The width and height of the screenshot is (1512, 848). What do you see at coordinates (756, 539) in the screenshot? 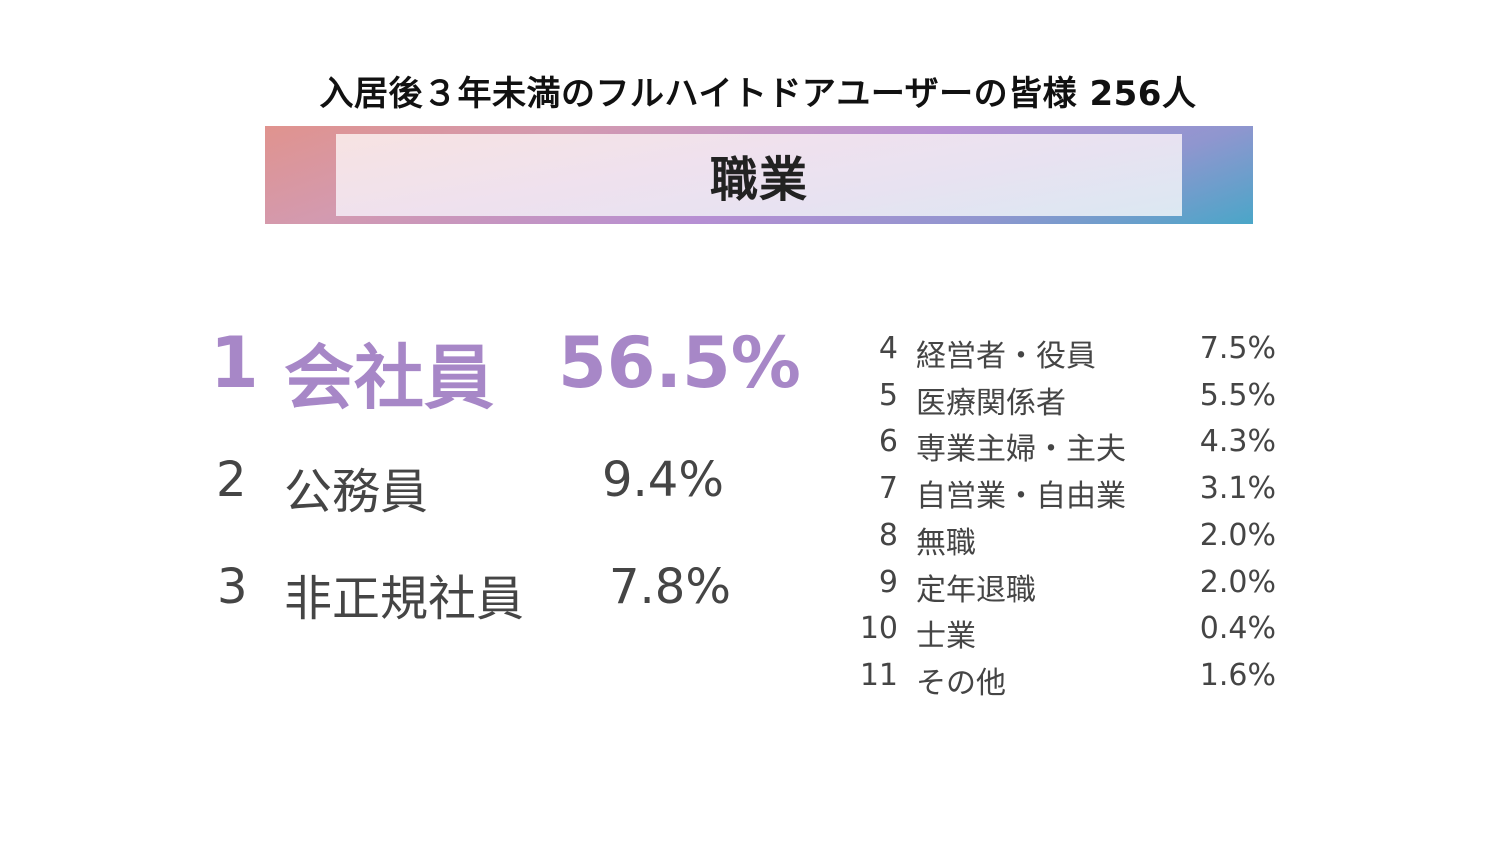
I see `list-item: 8 無職 2.0%` at bounding box center [756, 539].